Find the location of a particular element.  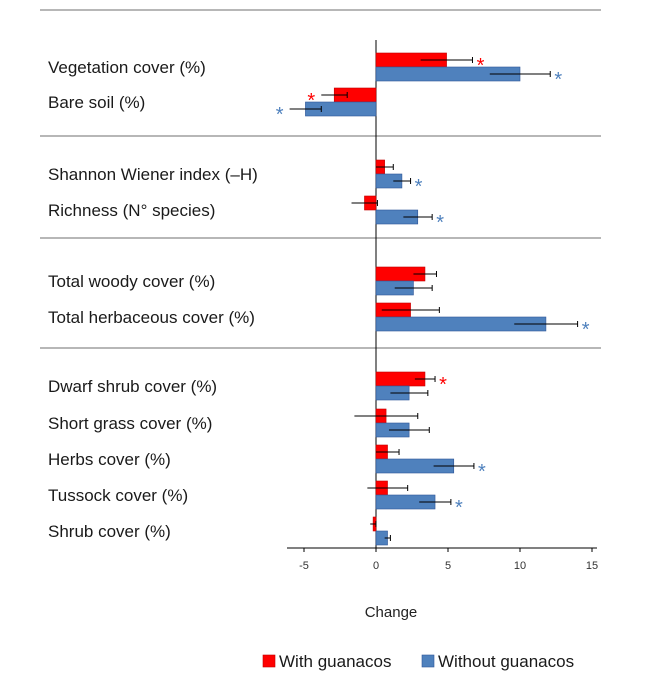

legend-label: Without guanacos is located at coordinates (506, 661).